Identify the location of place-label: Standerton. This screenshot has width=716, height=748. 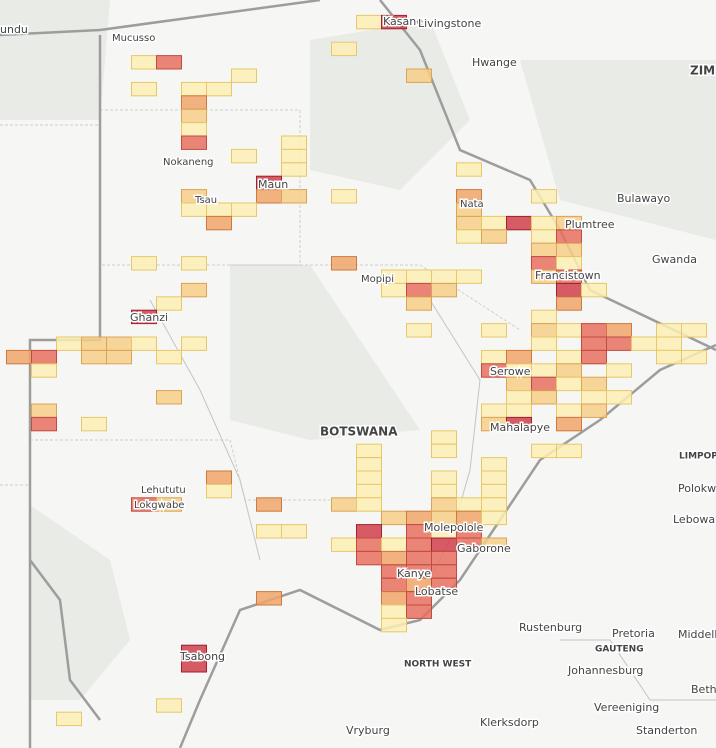
(666, 730).